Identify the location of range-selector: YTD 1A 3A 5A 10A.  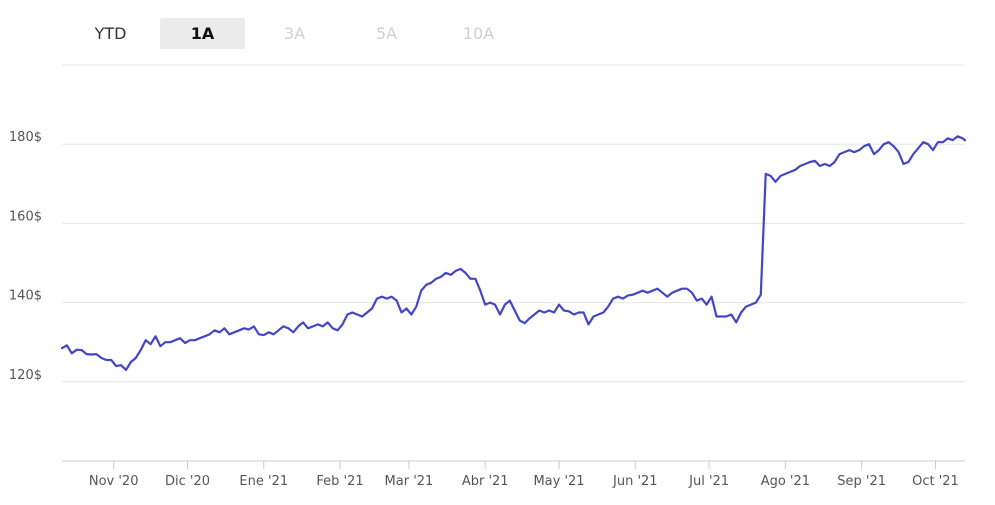
(294, 33).